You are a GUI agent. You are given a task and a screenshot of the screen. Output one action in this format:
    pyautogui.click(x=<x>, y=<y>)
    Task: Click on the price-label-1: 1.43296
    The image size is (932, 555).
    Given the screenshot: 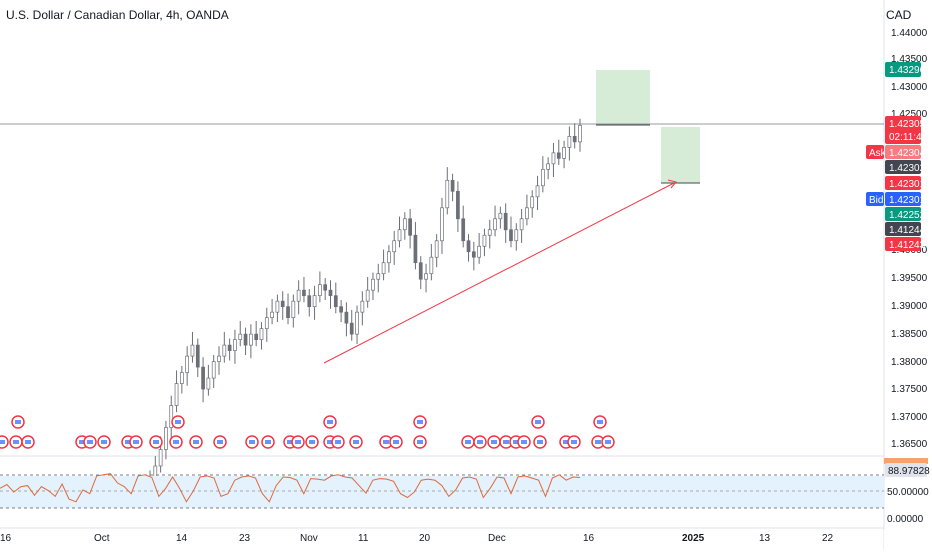 What is the action you would take?
    pyautogui.click(x=907, y=70)
    